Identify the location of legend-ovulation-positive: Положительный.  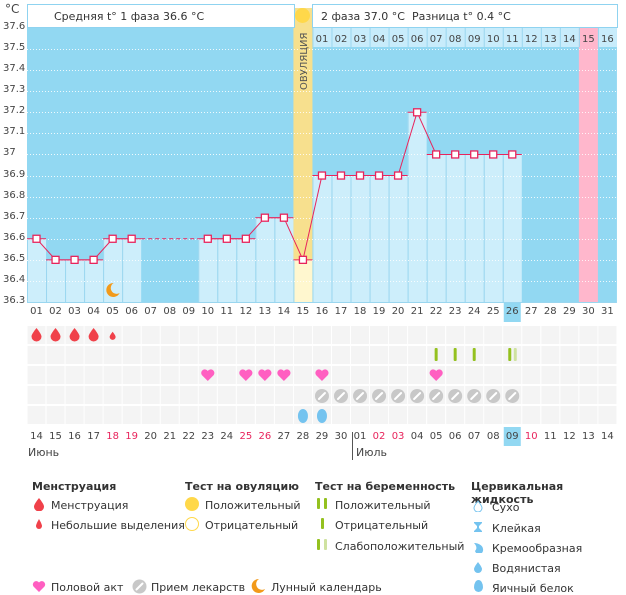
(253, 505).